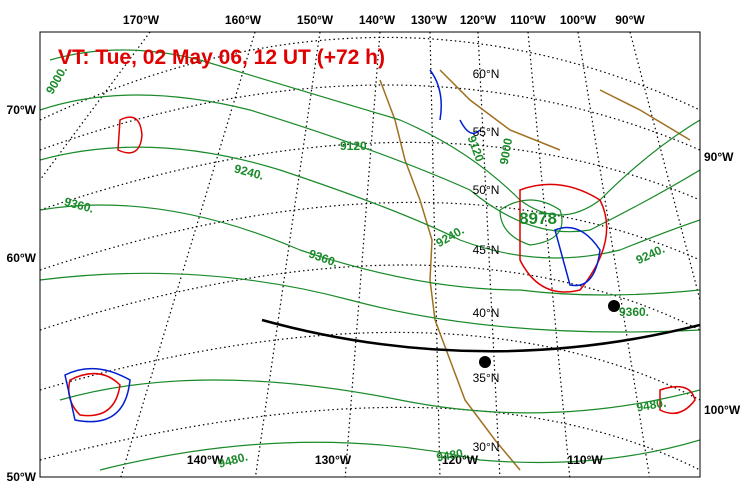 This screenshot has width=750, height=497. Describe the element at coordinates (578, 20) in the screenshot. I see `top-longitude-label: 100°W` at that location.